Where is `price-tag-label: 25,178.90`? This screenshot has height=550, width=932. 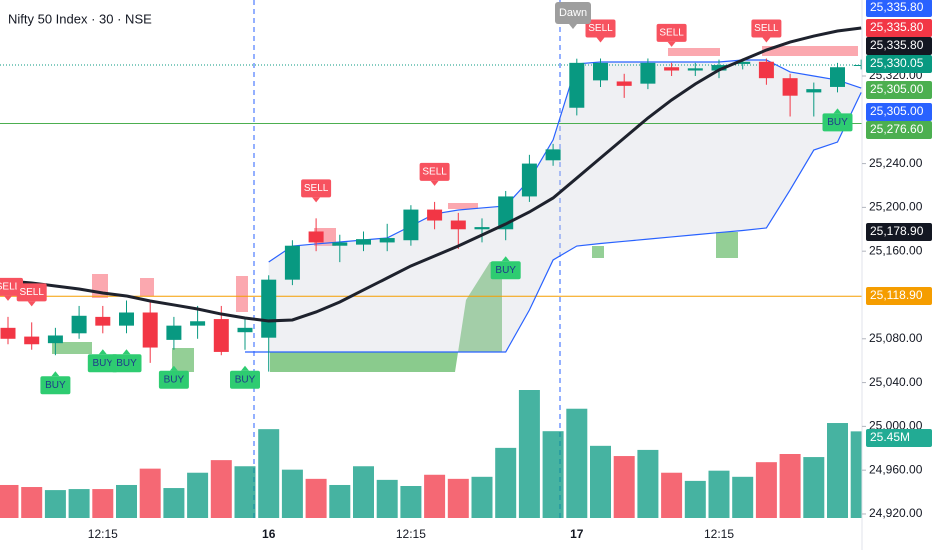
price-tag-label: 25,178.90 is located at coordinates (897, 231).